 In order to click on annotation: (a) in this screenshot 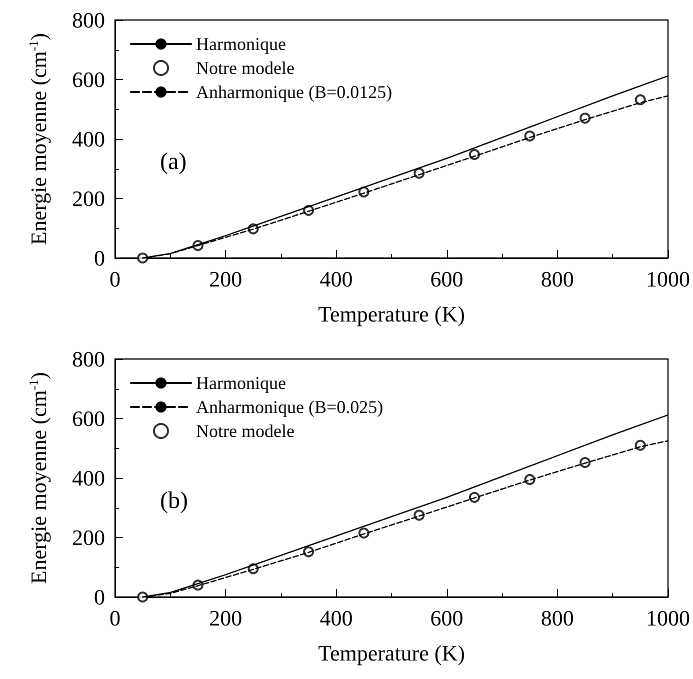, I will do `click(173, 162)`.